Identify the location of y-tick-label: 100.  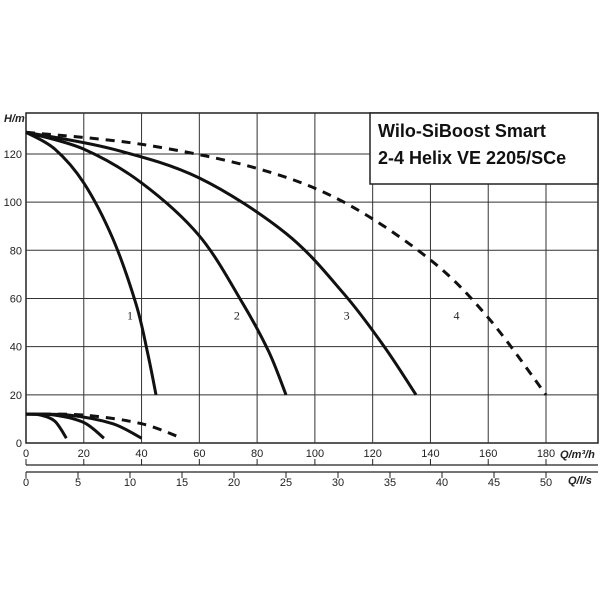
(13, 203).